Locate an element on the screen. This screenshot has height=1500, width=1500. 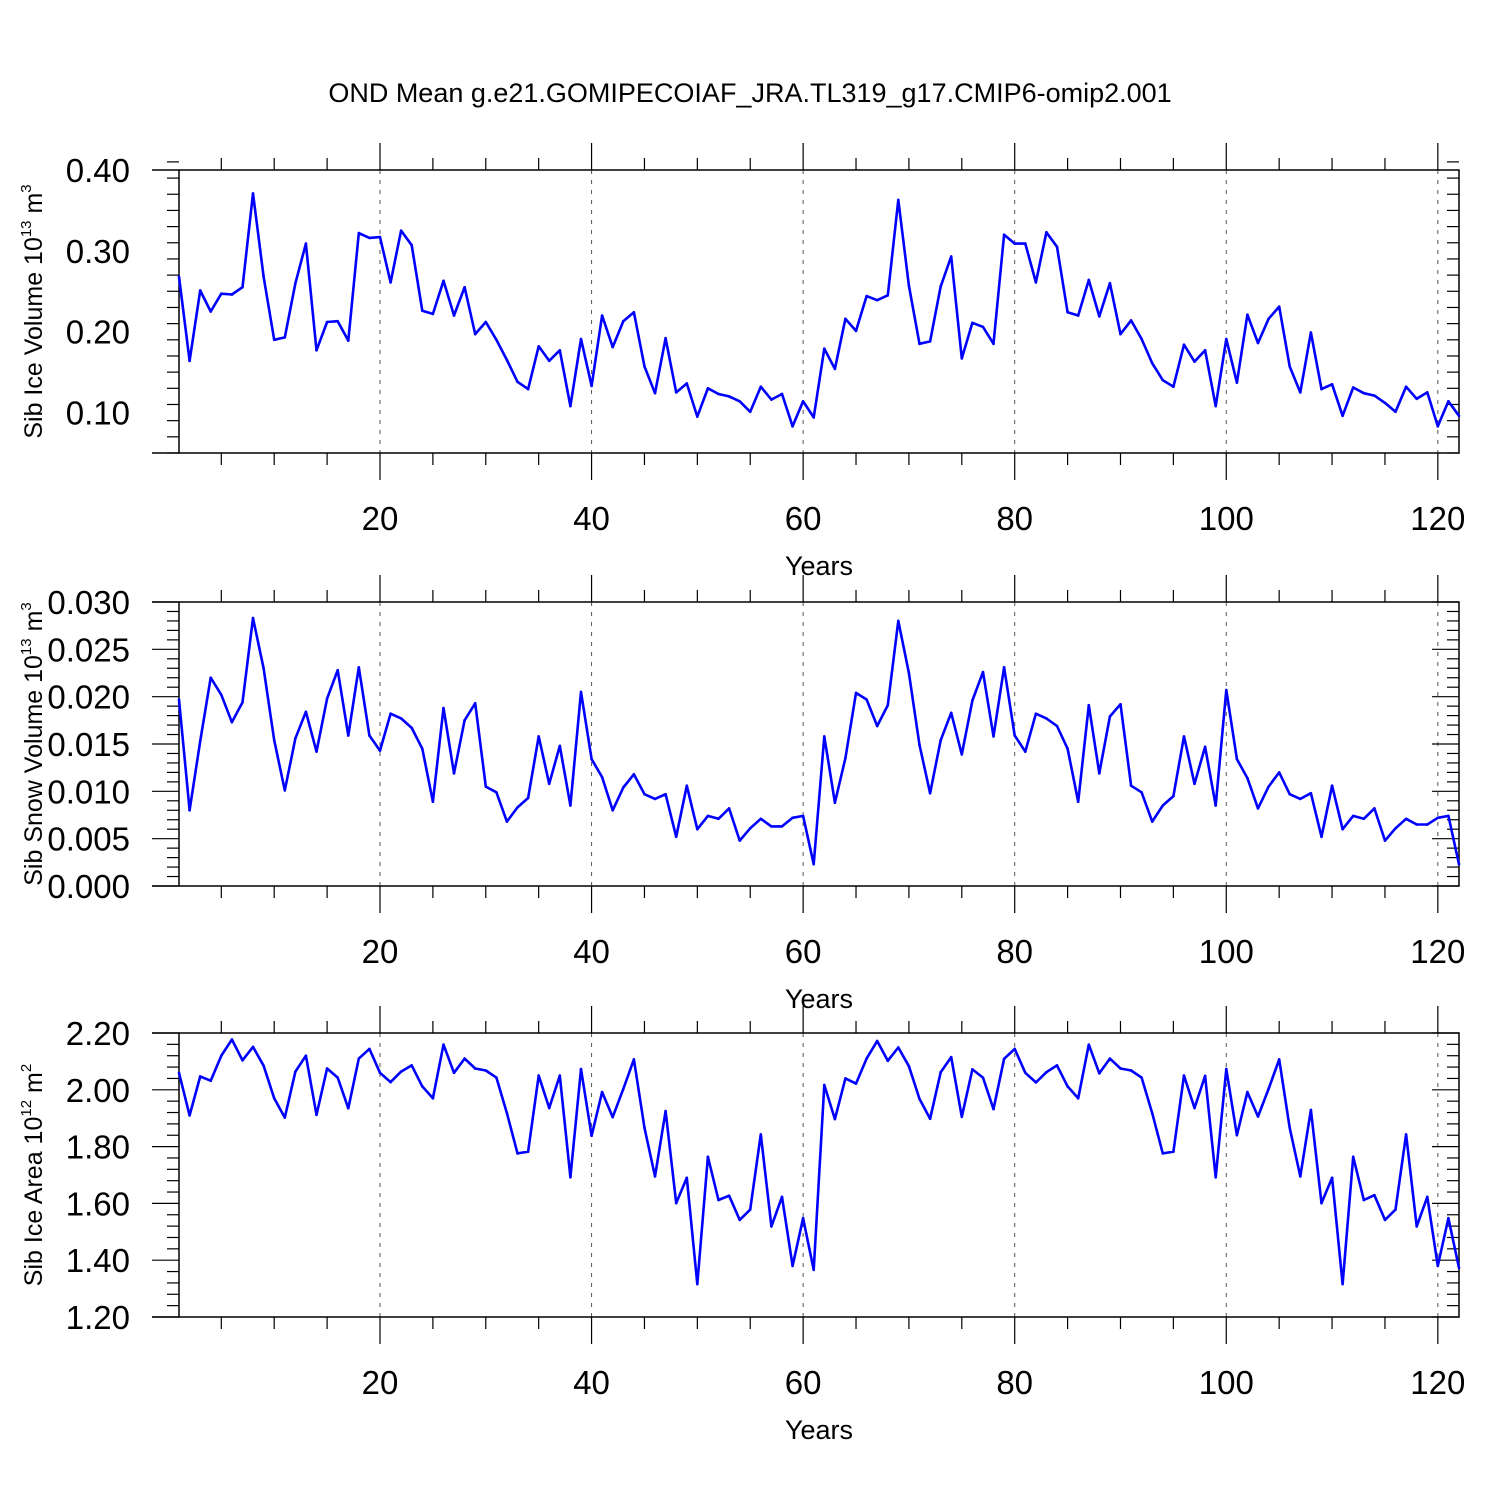
y-tick-label: 0.40 is located at coordinates (98, 170).